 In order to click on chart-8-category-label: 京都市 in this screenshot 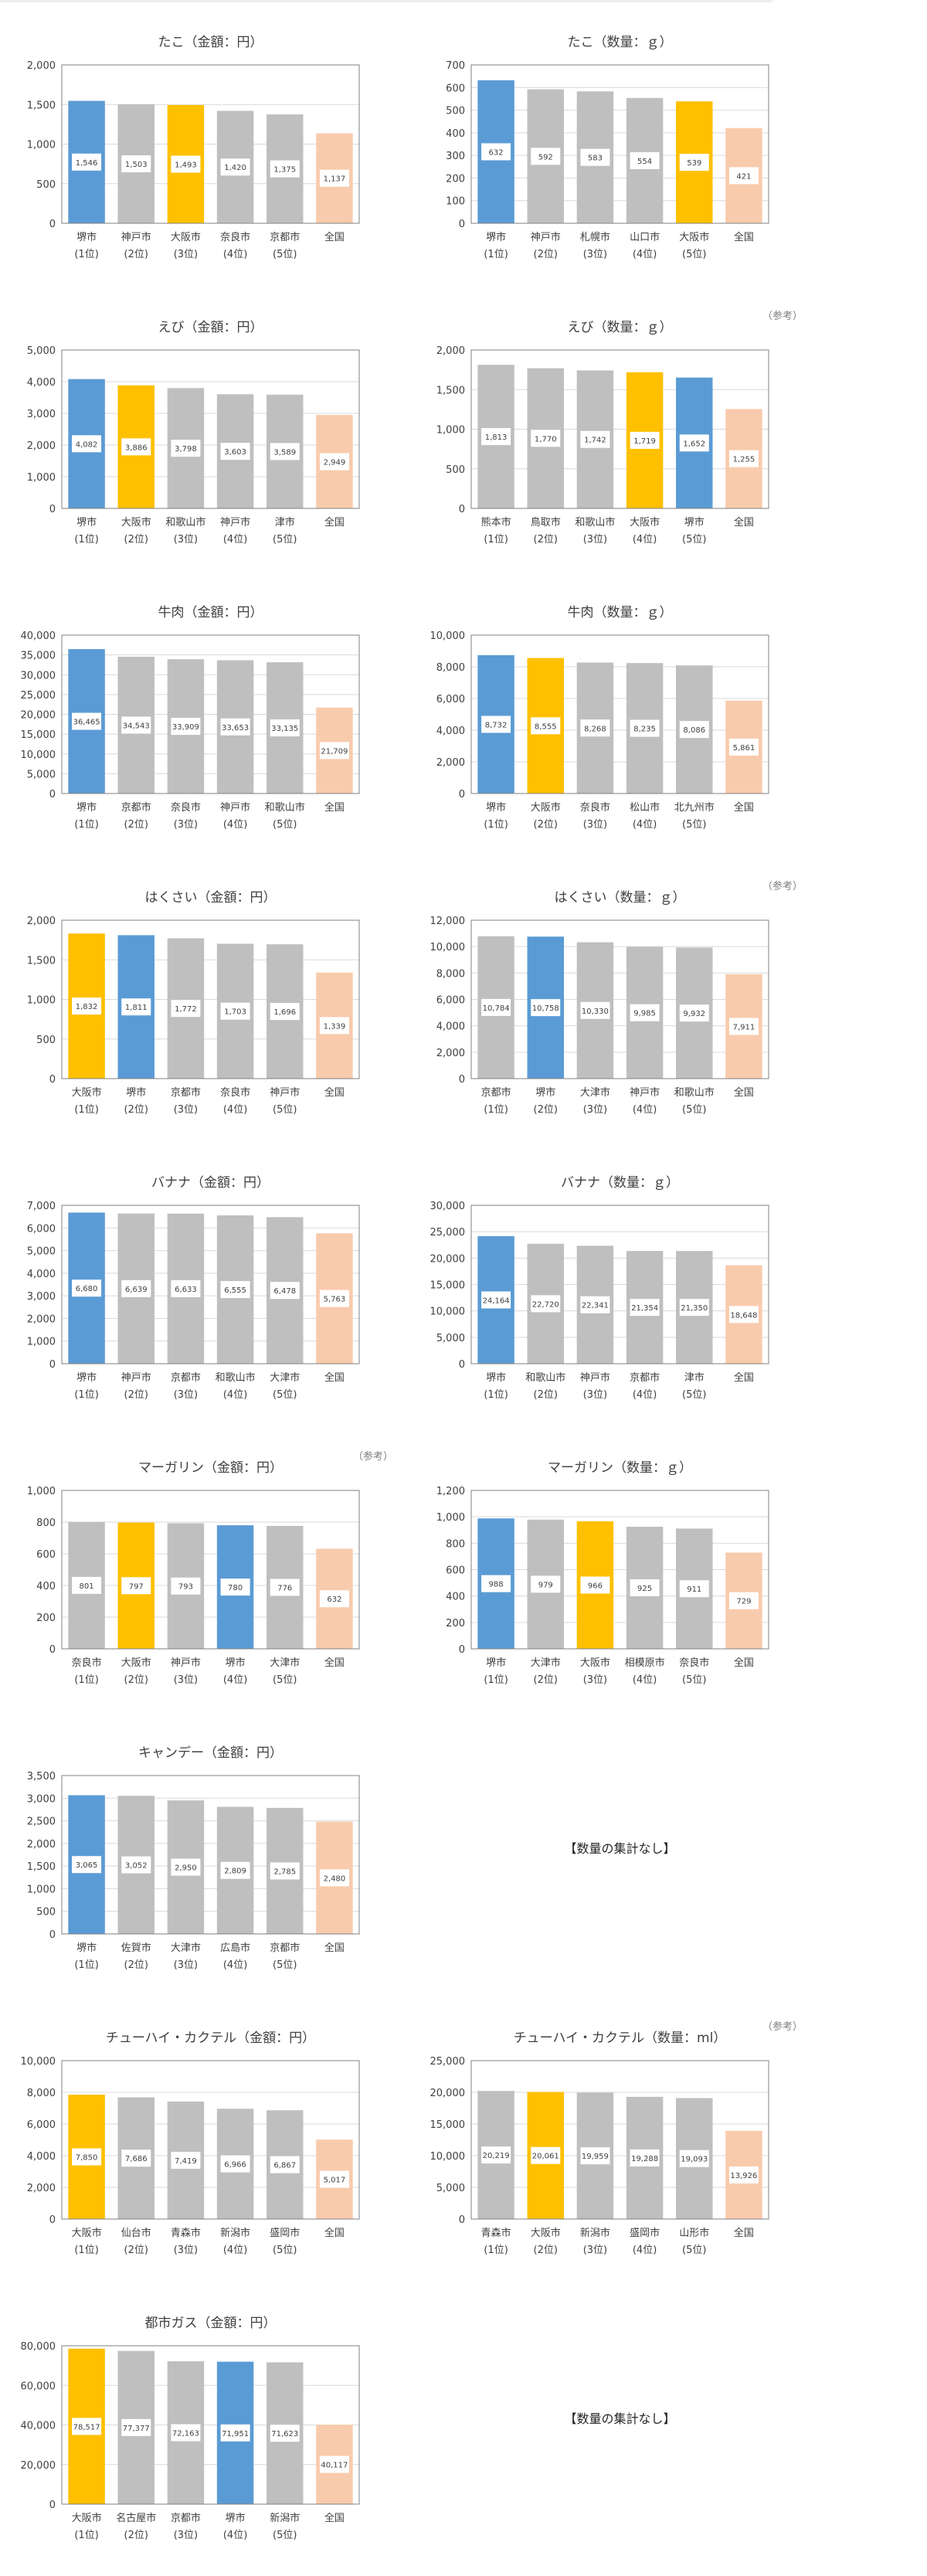, I will do `click(496, 1092)`.